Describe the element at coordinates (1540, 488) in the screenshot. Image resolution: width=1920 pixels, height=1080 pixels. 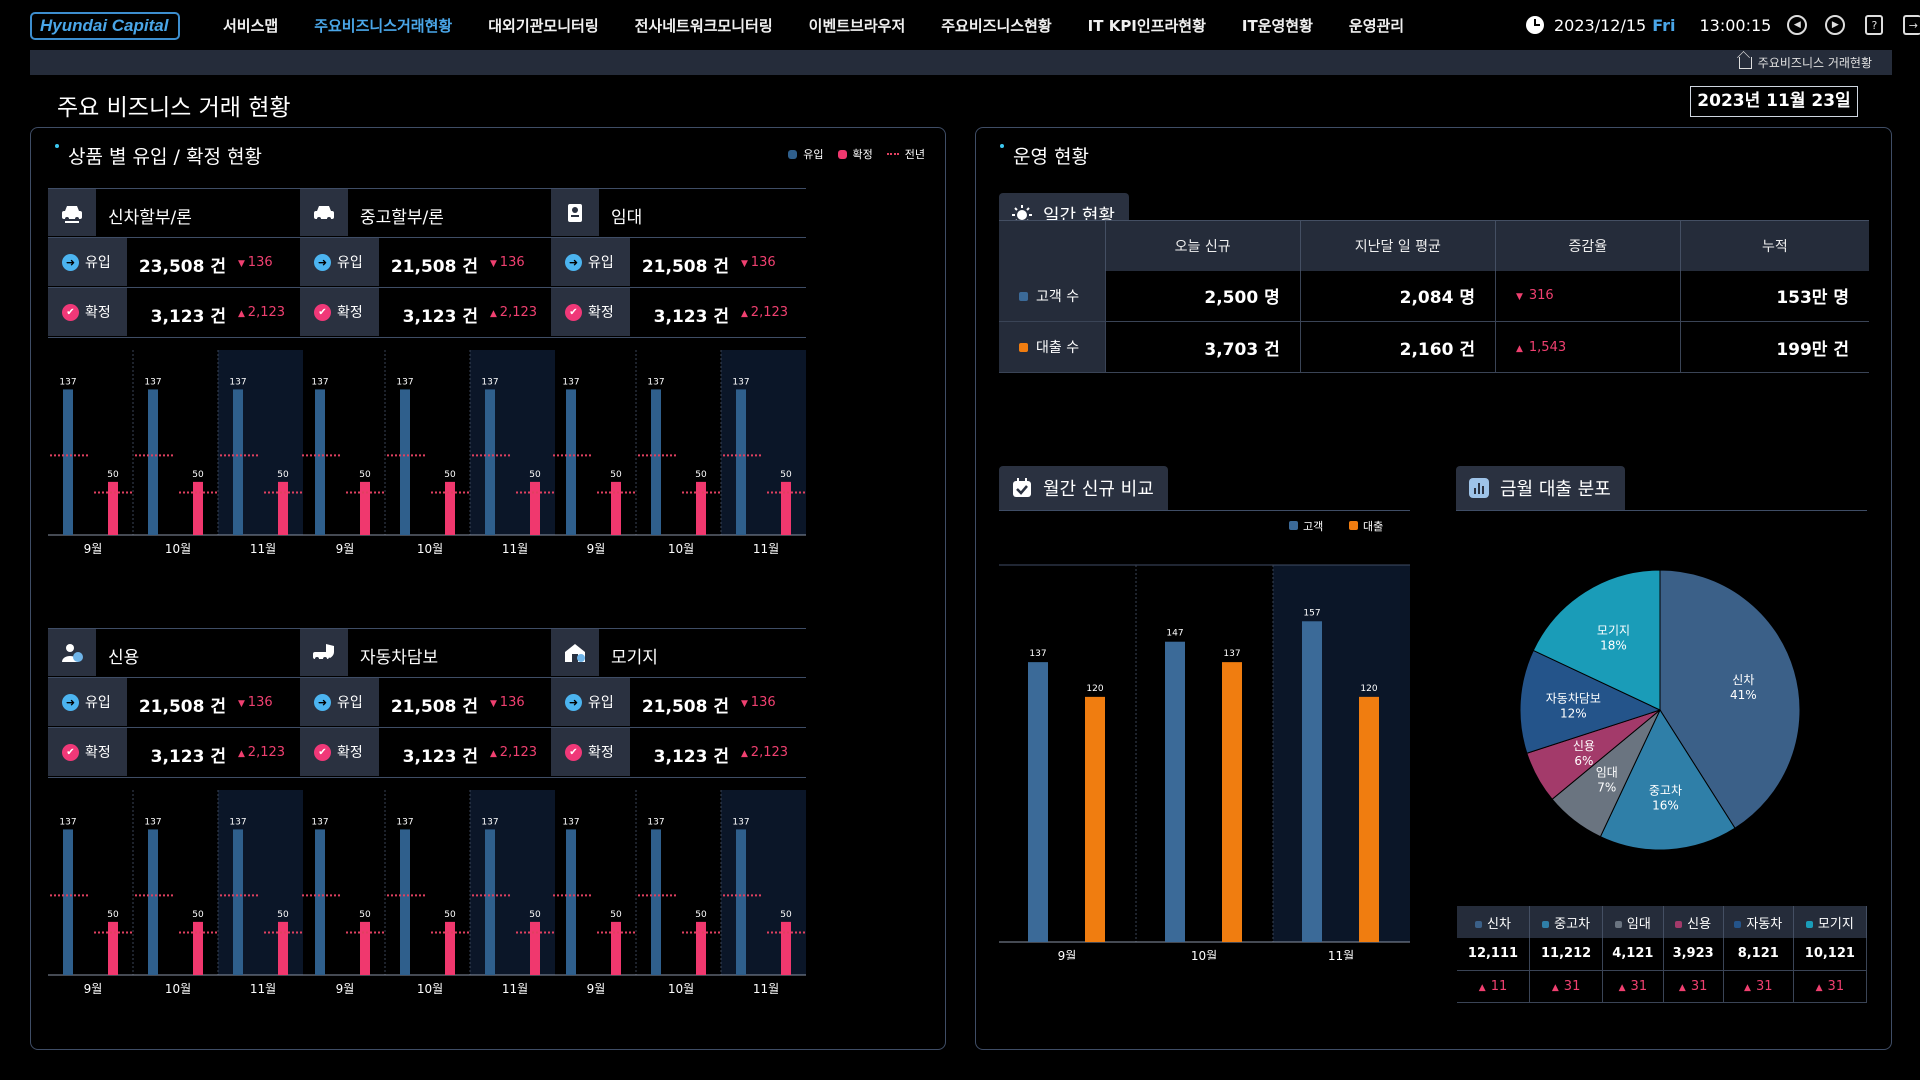
I see `tab-distribution: 금월 대출 분포` at that location.